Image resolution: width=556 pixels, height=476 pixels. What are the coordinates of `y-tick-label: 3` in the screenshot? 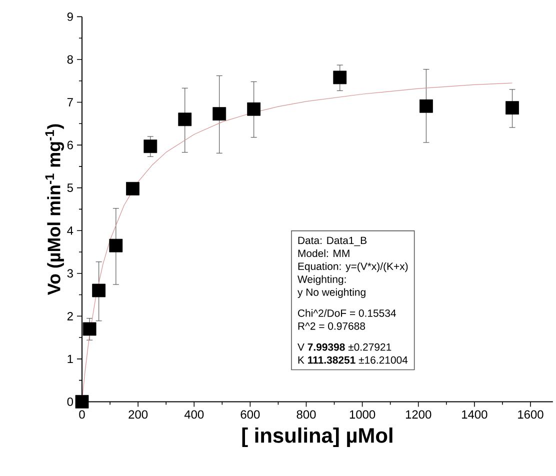 It's located at (70, 273).